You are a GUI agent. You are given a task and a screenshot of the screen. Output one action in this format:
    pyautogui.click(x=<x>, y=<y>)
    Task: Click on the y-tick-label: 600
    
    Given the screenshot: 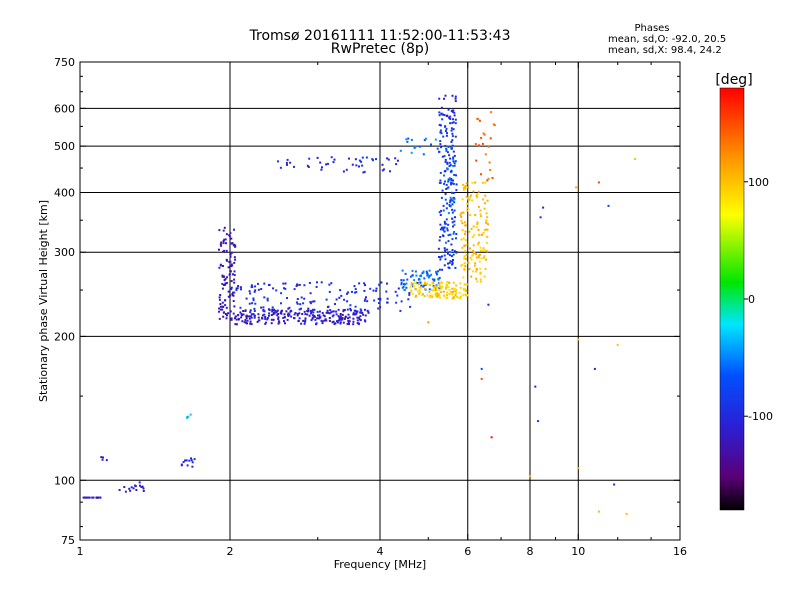 What is the action you would take?
    pyautogui.click(x=64, y=108)
    